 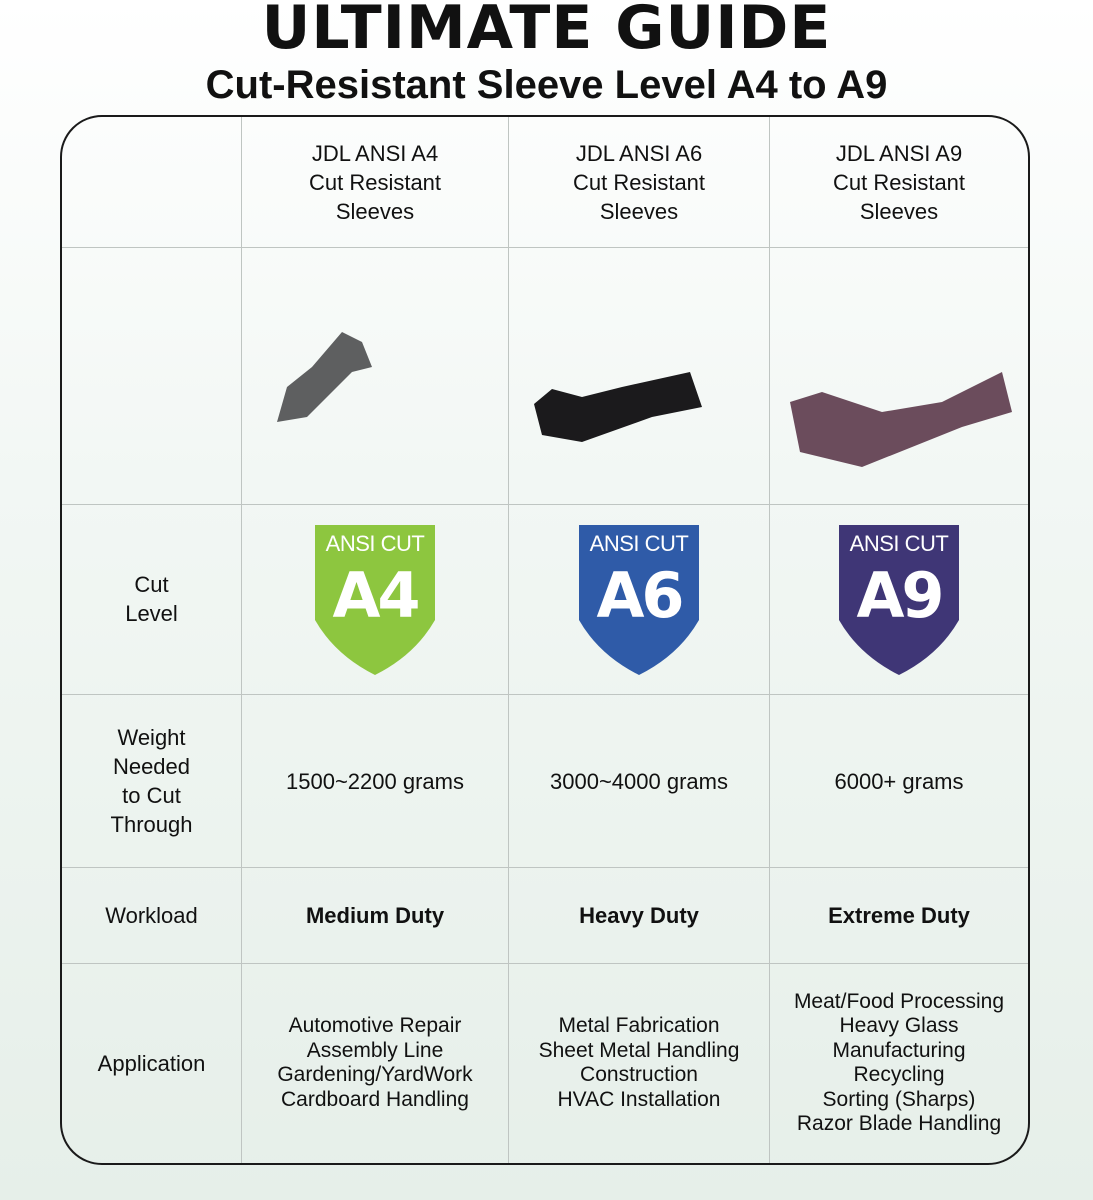 I want to click on application-item: Construction, so click(x=639, y=1074).